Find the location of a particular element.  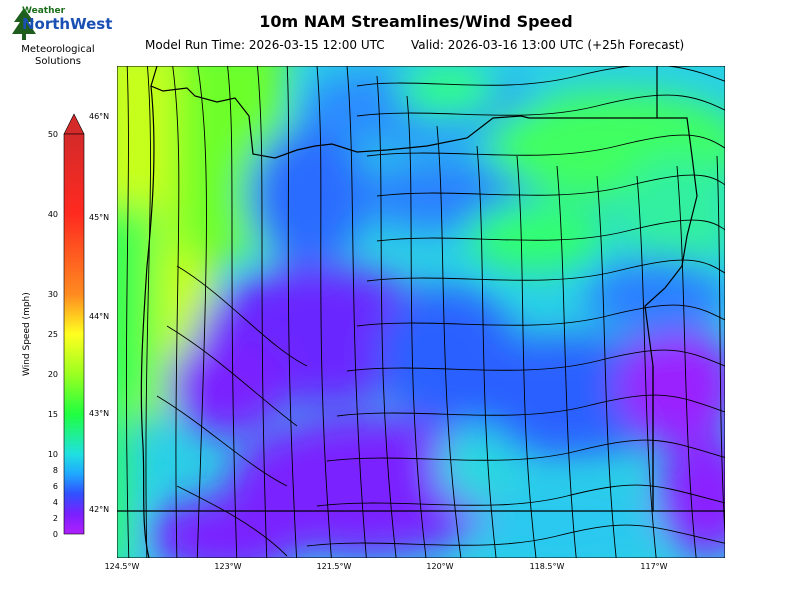

lon-label-123: 123°W is located at coordinates (228, 566).